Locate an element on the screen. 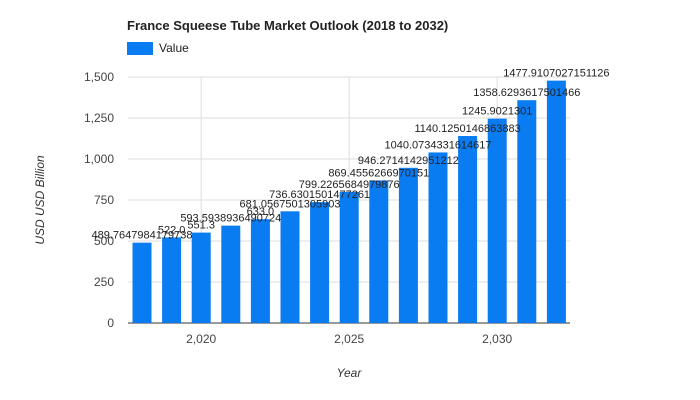  y-axis-title: USD USD Billion is located at coordinates (40, 200).